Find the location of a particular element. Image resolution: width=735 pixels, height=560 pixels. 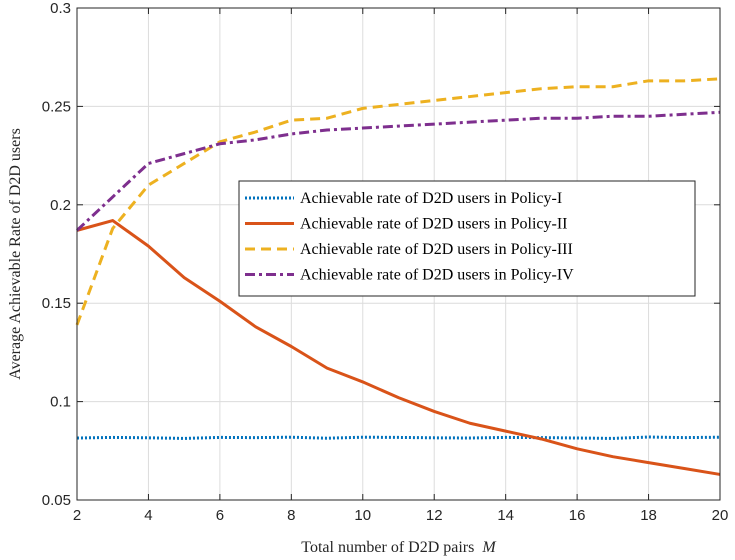

y-axis-title: Average Achievable Rate of D2D users is located at coordinates (15, 254).